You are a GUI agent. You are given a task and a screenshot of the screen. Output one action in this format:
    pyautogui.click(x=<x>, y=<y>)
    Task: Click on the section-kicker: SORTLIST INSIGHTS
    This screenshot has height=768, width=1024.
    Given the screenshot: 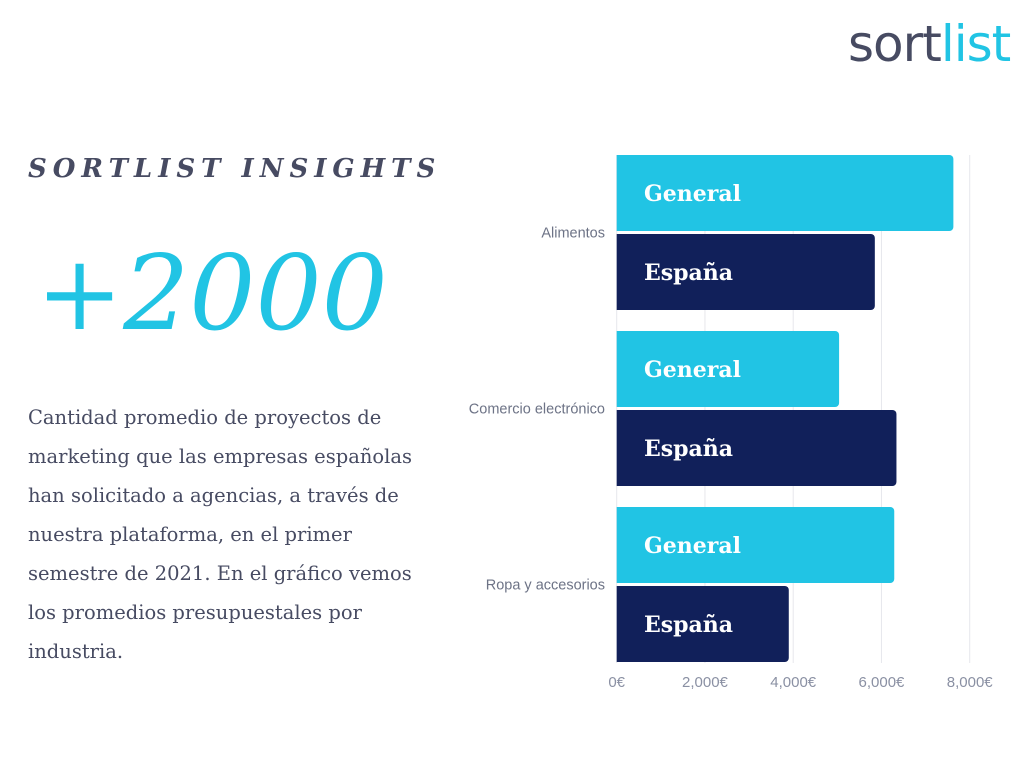 What is the action you would take?
    pyautogui.click(x=235, y=169)
    